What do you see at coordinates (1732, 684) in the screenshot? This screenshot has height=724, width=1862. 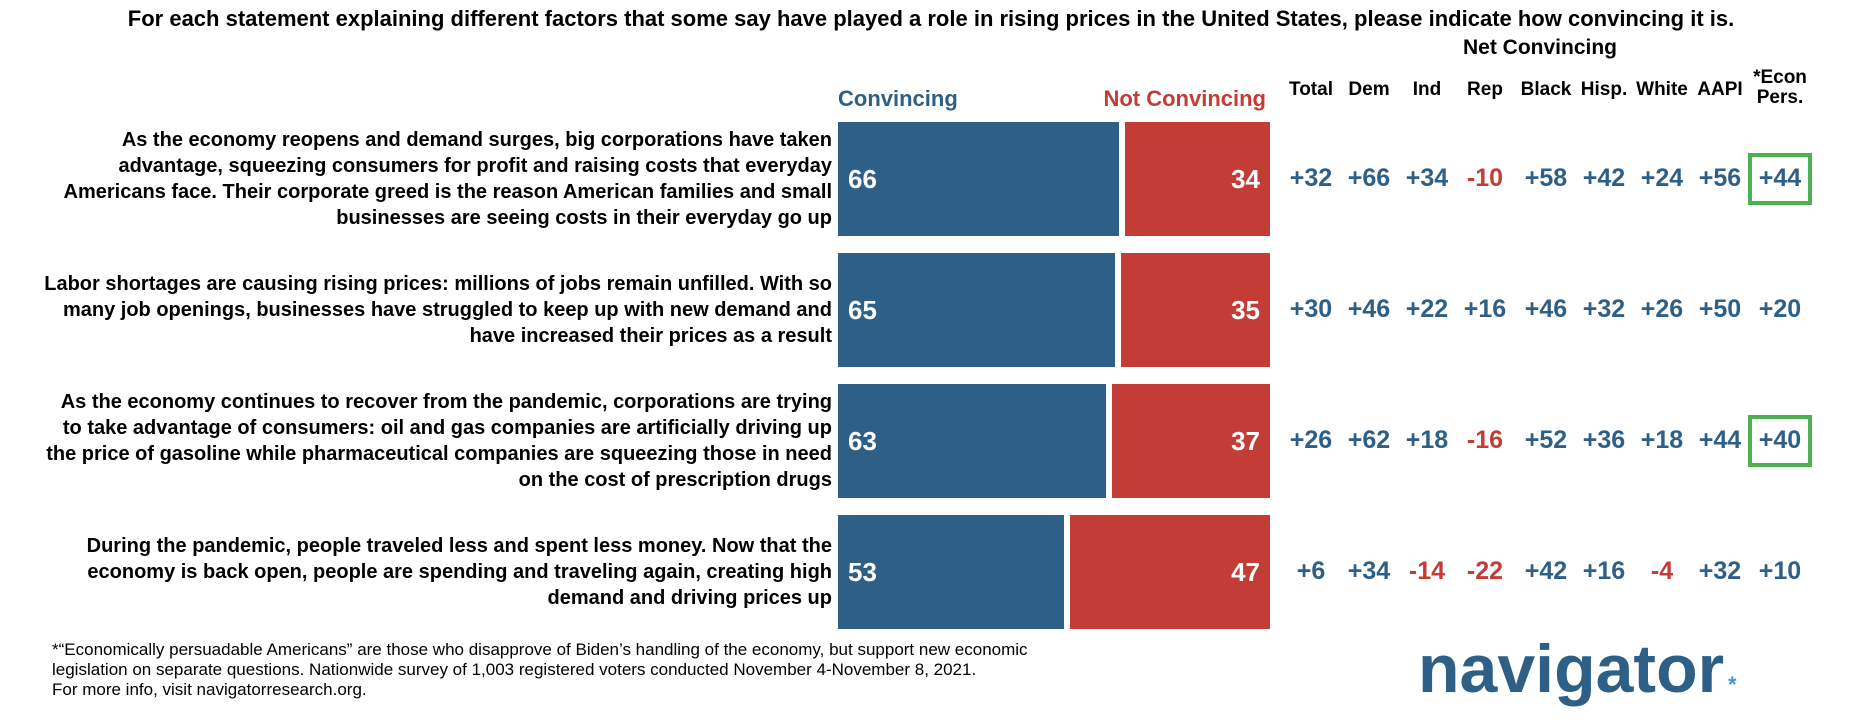 I see `logo-star-icon: *` at bounding box center [1732, 684].